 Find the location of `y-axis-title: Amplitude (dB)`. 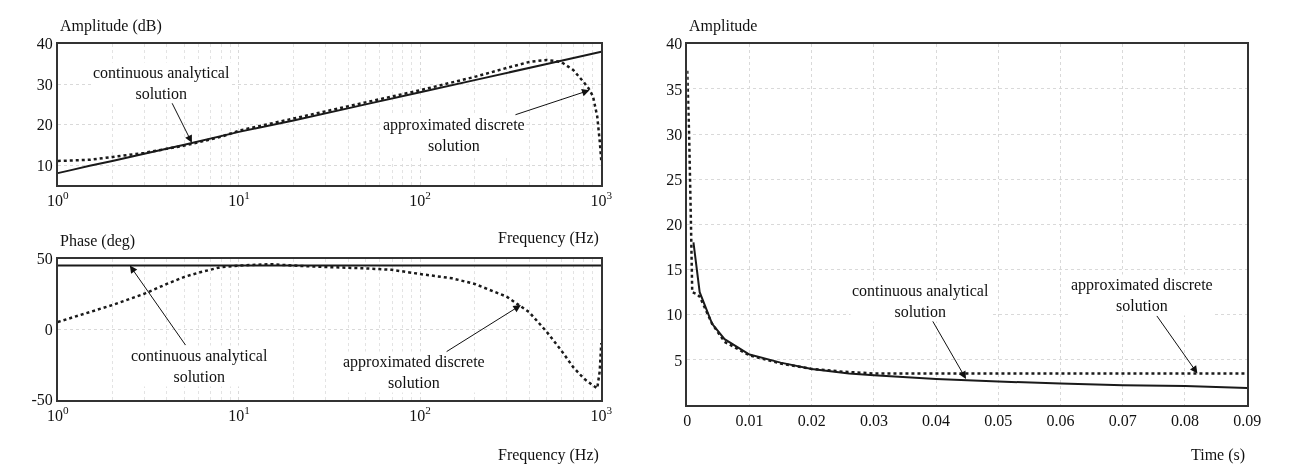

y-axis-title: Amplitude (dB) is located at coordinates (111, 26).